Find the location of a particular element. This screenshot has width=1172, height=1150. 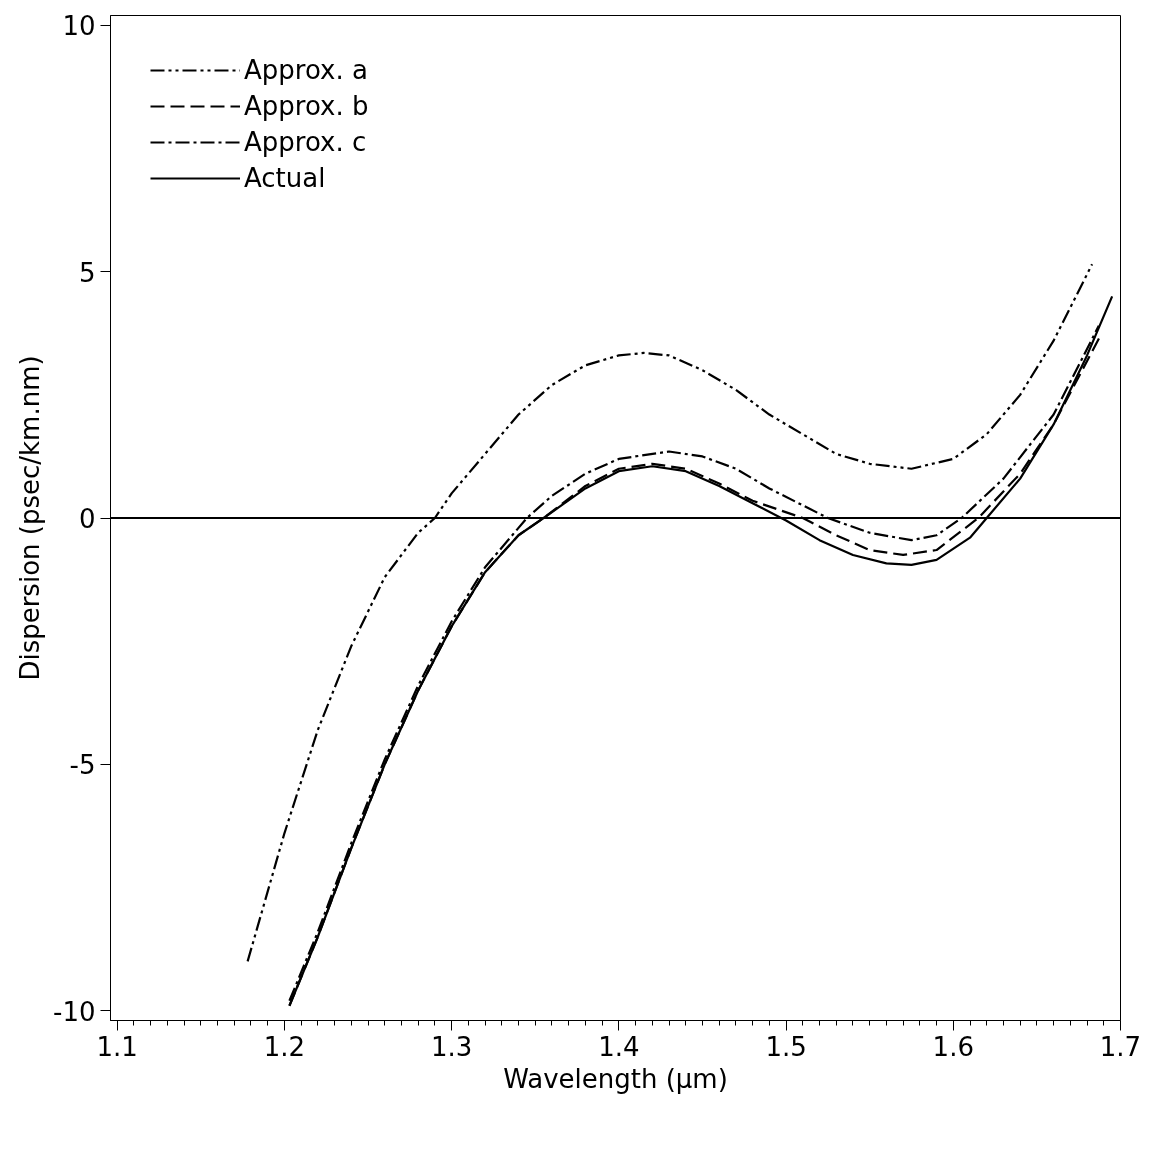

x-axis-title: Wavelength (μm) is located at coordinates (615, 1078).